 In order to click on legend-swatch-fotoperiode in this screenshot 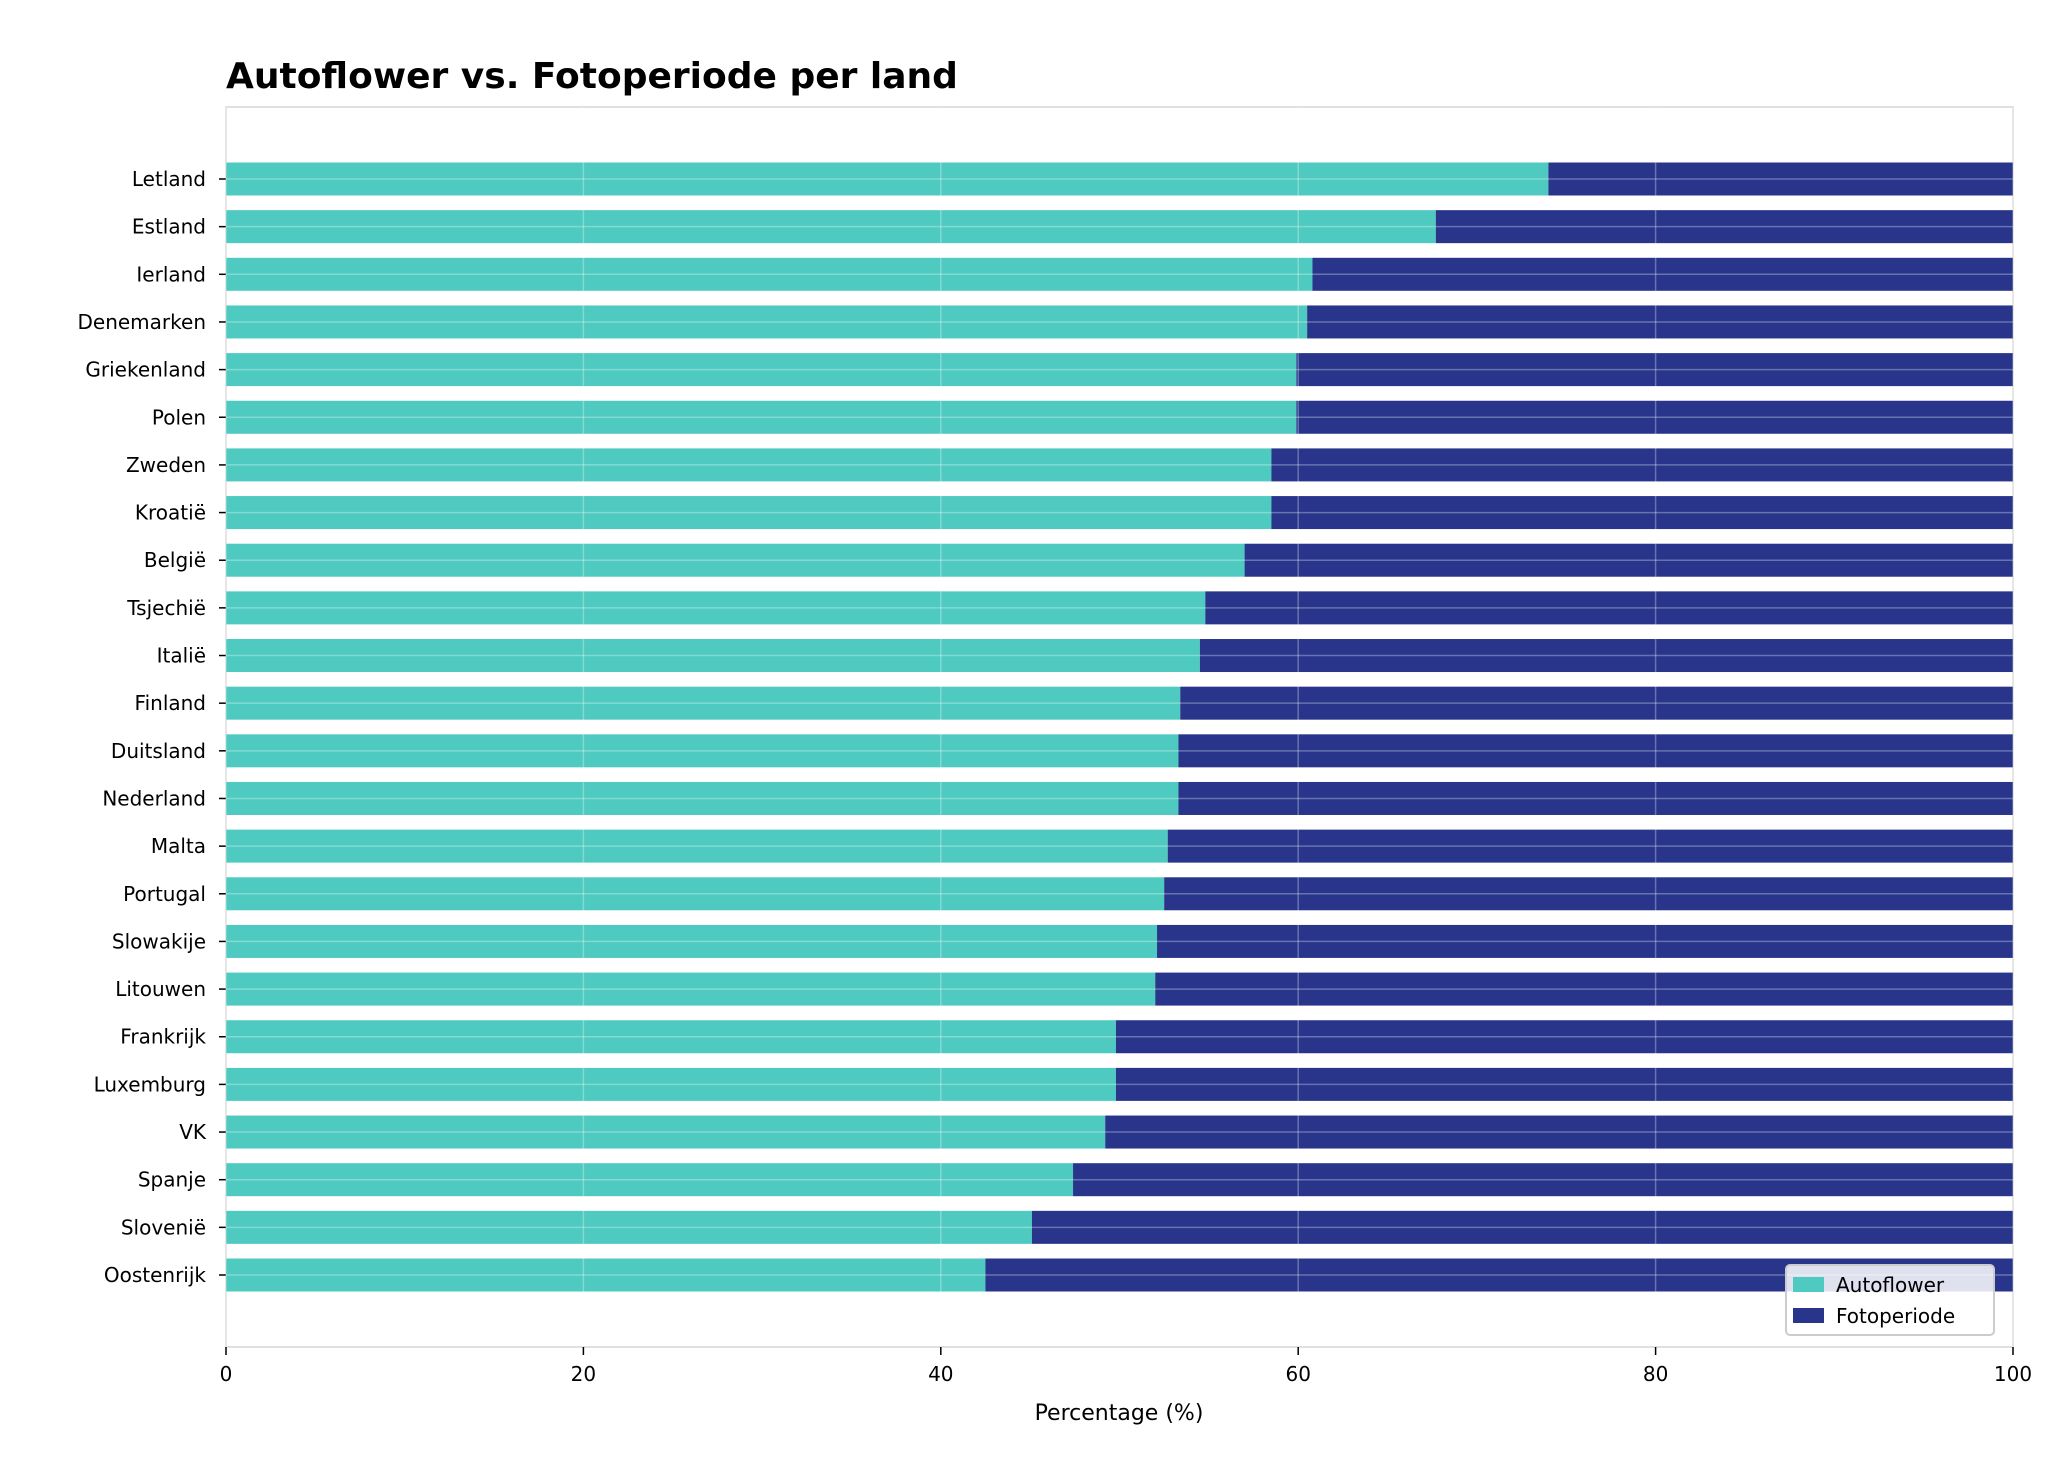, I will do `click(1808, 1315)`.